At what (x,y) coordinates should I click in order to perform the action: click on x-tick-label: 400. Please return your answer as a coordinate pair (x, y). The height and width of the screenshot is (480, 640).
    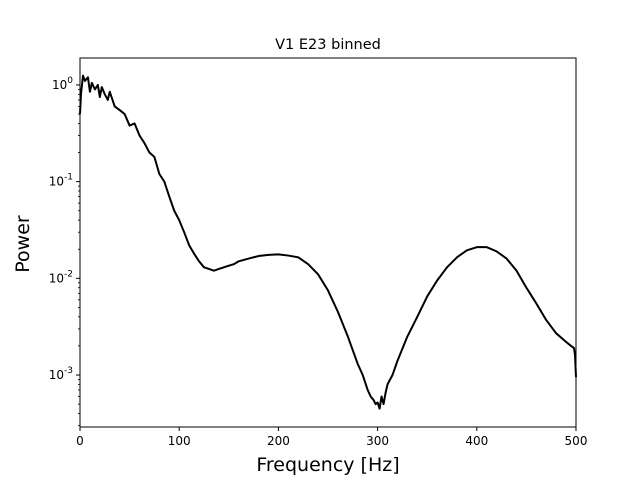
    Looking at the image, I should click on (476, 441).